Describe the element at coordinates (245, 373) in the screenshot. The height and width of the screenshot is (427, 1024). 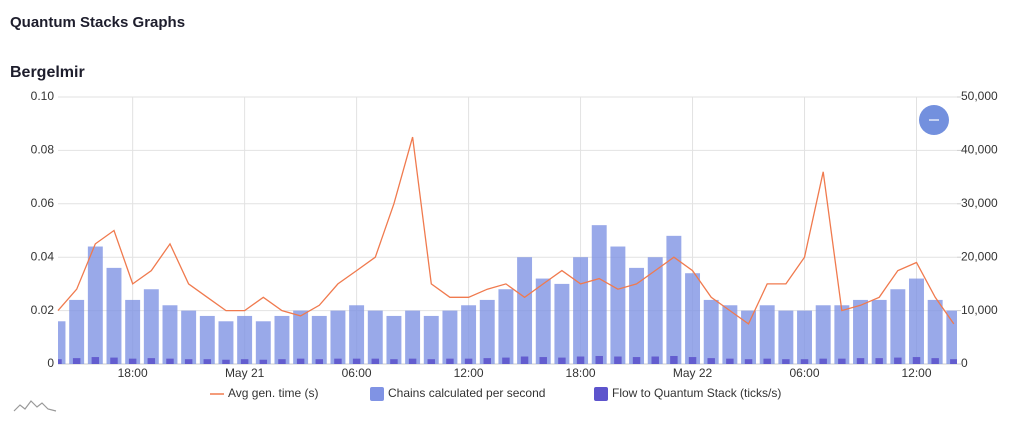
I see `x-tick-label: May 21` at that location.